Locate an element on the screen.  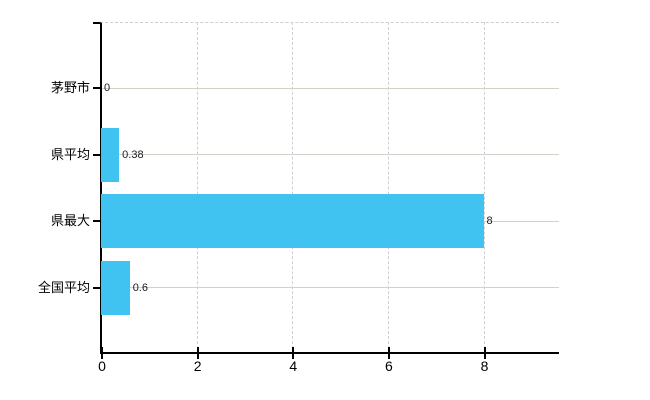
bar-value-label: 8 is located at coordinates (489, 221).